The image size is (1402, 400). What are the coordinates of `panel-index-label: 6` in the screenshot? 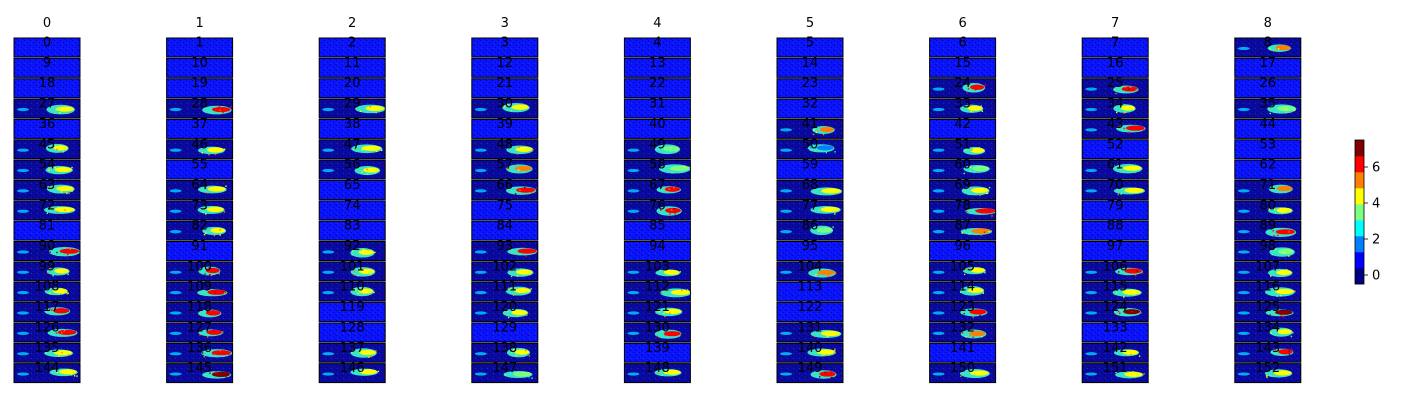 It's located at (962, 43).